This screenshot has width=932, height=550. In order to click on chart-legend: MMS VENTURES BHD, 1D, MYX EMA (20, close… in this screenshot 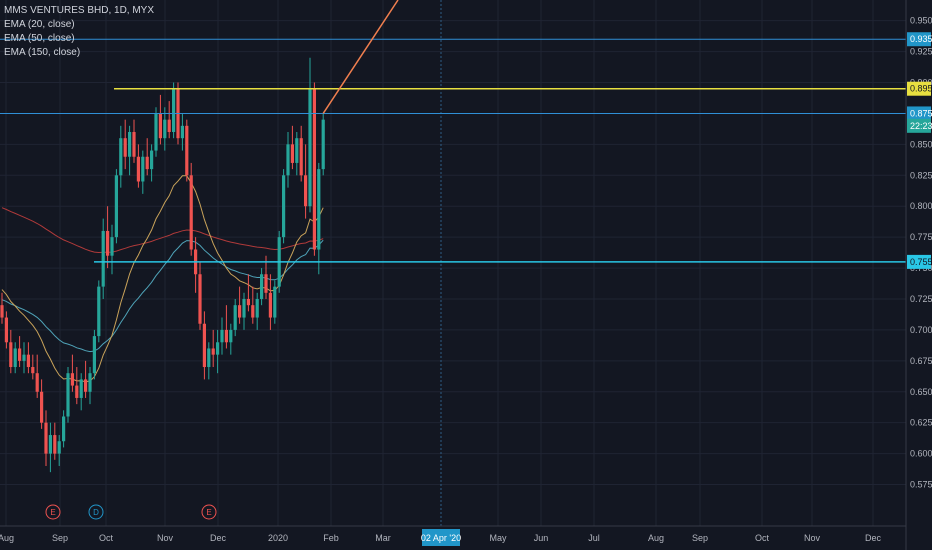, I will do `click(79, 32)`.